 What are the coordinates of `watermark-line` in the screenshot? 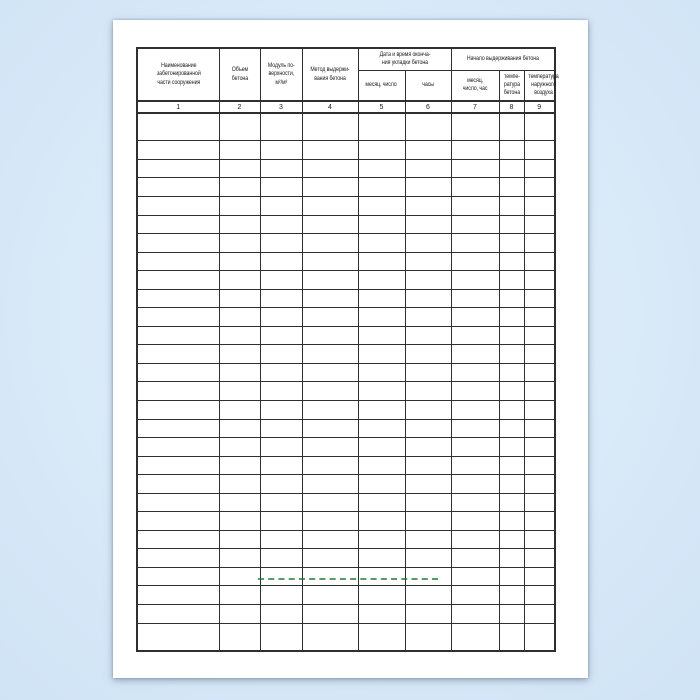 It's located at (348, 579).